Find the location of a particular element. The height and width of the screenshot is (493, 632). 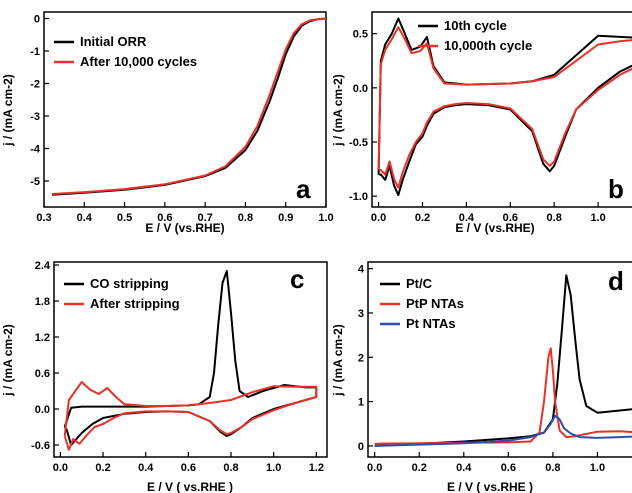

panel-c-series is located at coordinates (190, 360).